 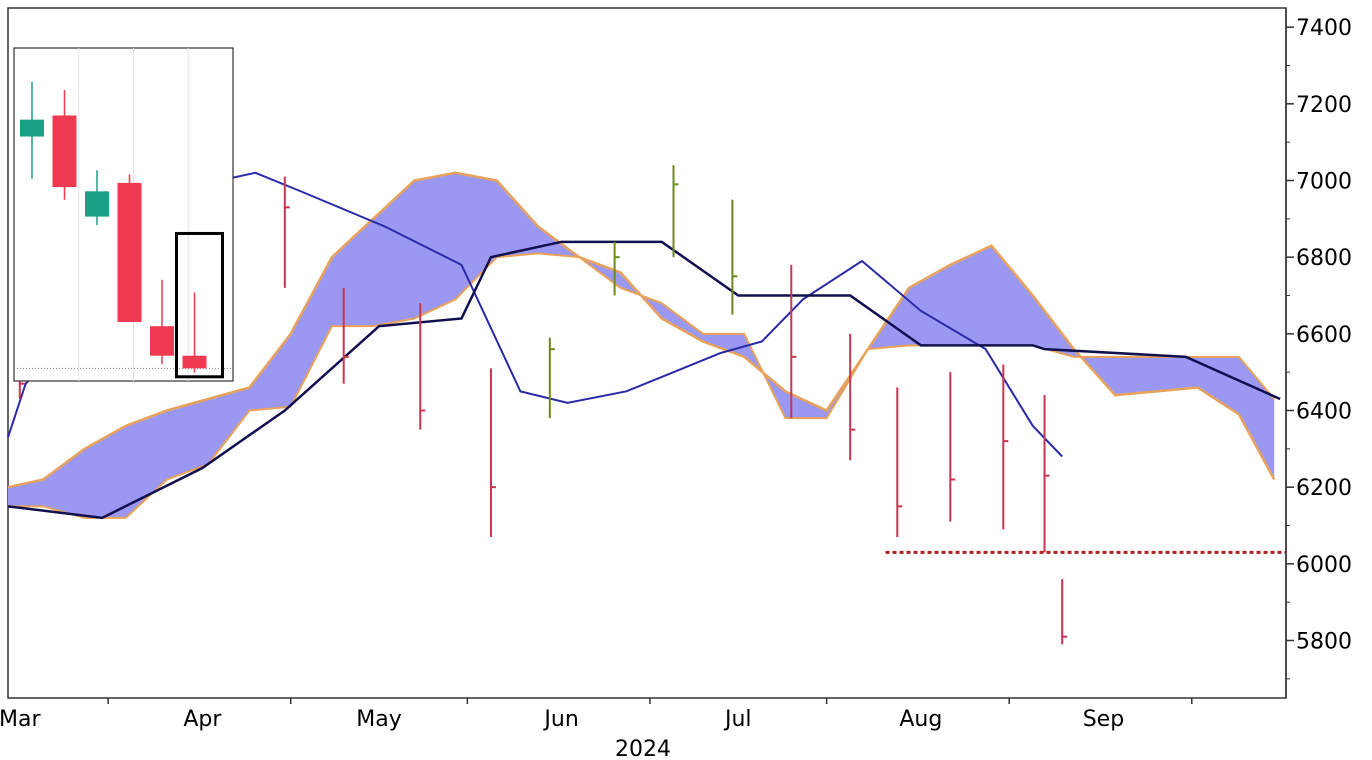 What do you see at coordinates (378, 719) in the screenshot?
I see `x-tick-label: May` at bounding box center [378, 719].